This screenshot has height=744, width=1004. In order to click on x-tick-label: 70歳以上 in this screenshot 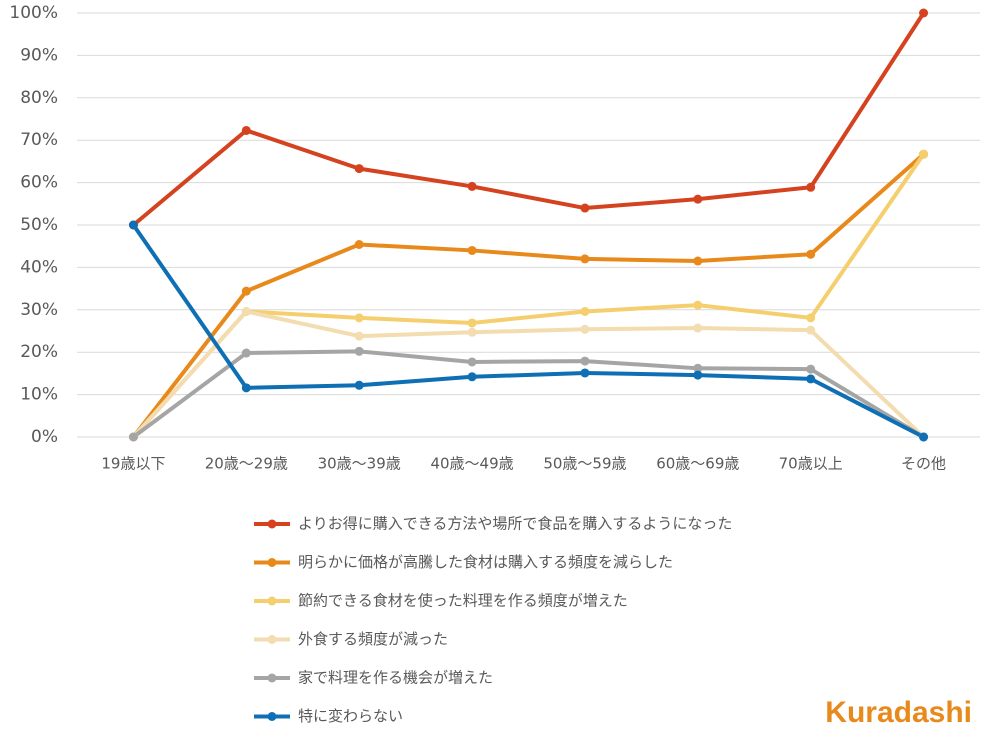, I will do `click(811, 464)`.